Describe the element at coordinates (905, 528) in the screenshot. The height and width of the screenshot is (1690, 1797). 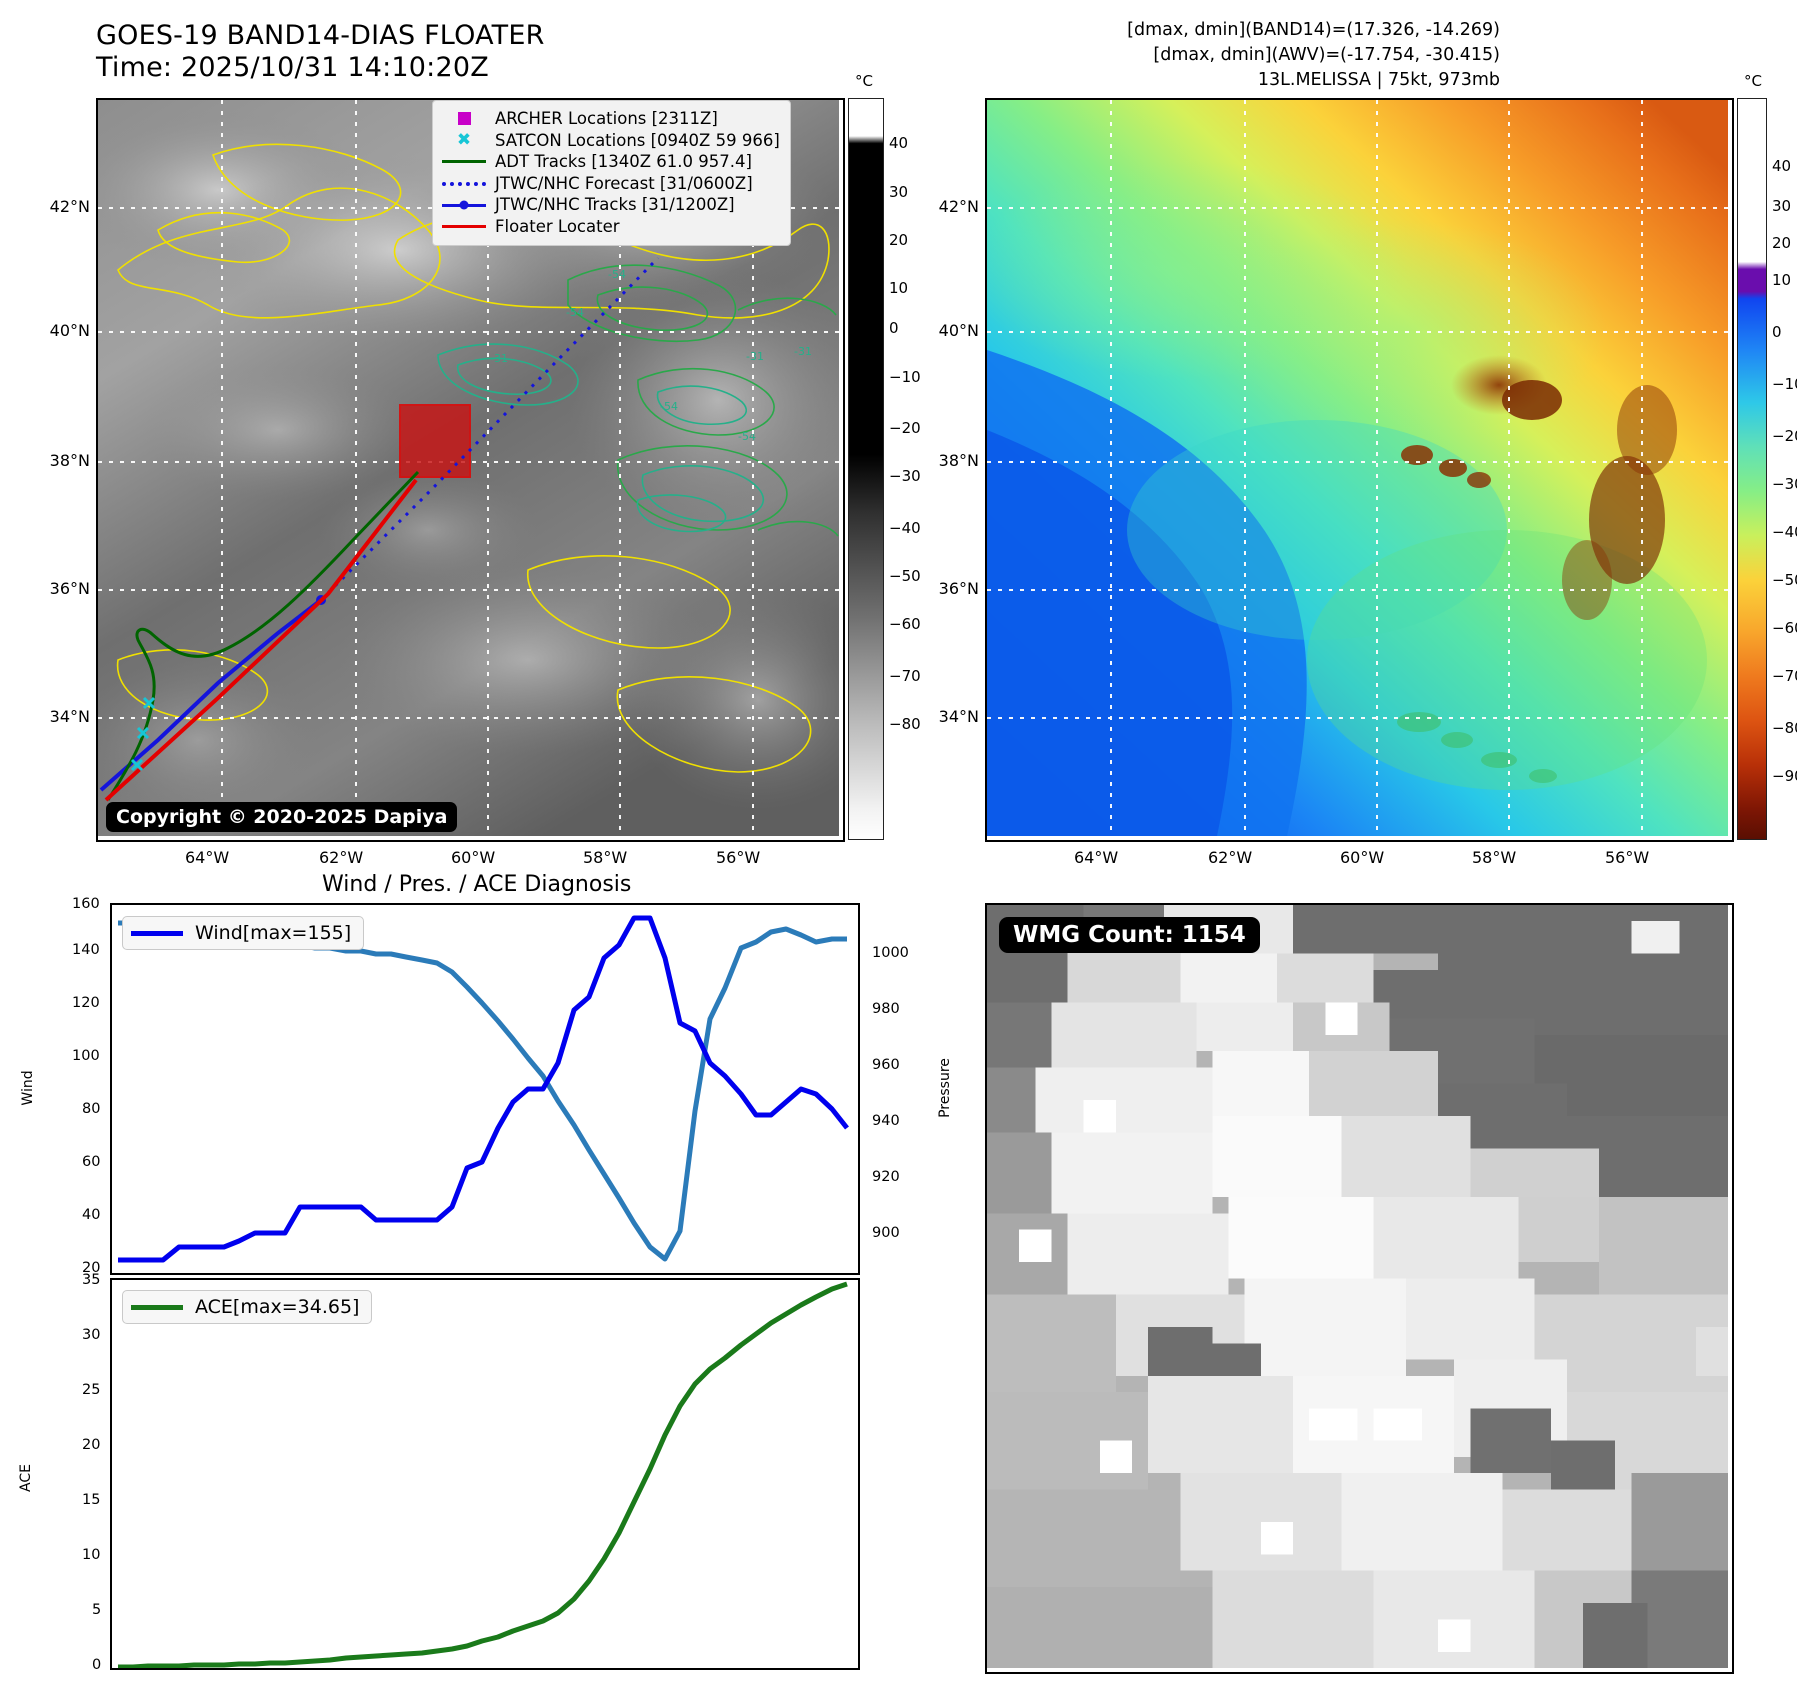
I see `cb-left-tick-8: −40` at that location.